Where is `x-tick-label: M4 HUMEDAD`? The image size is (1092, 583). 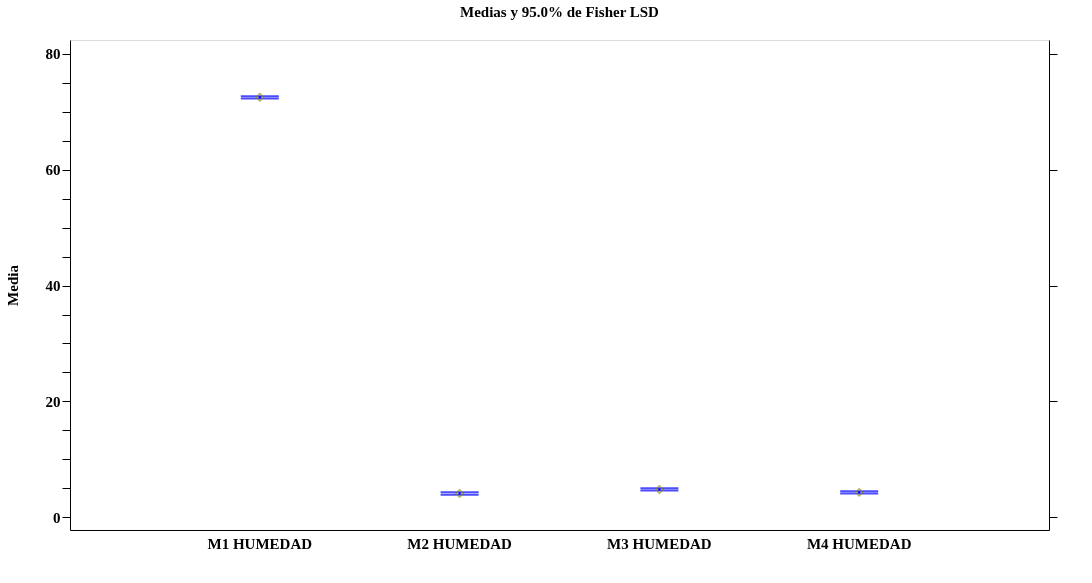 x-tick-label: M4 HUMEDAD is located at coordinates (859, 543).